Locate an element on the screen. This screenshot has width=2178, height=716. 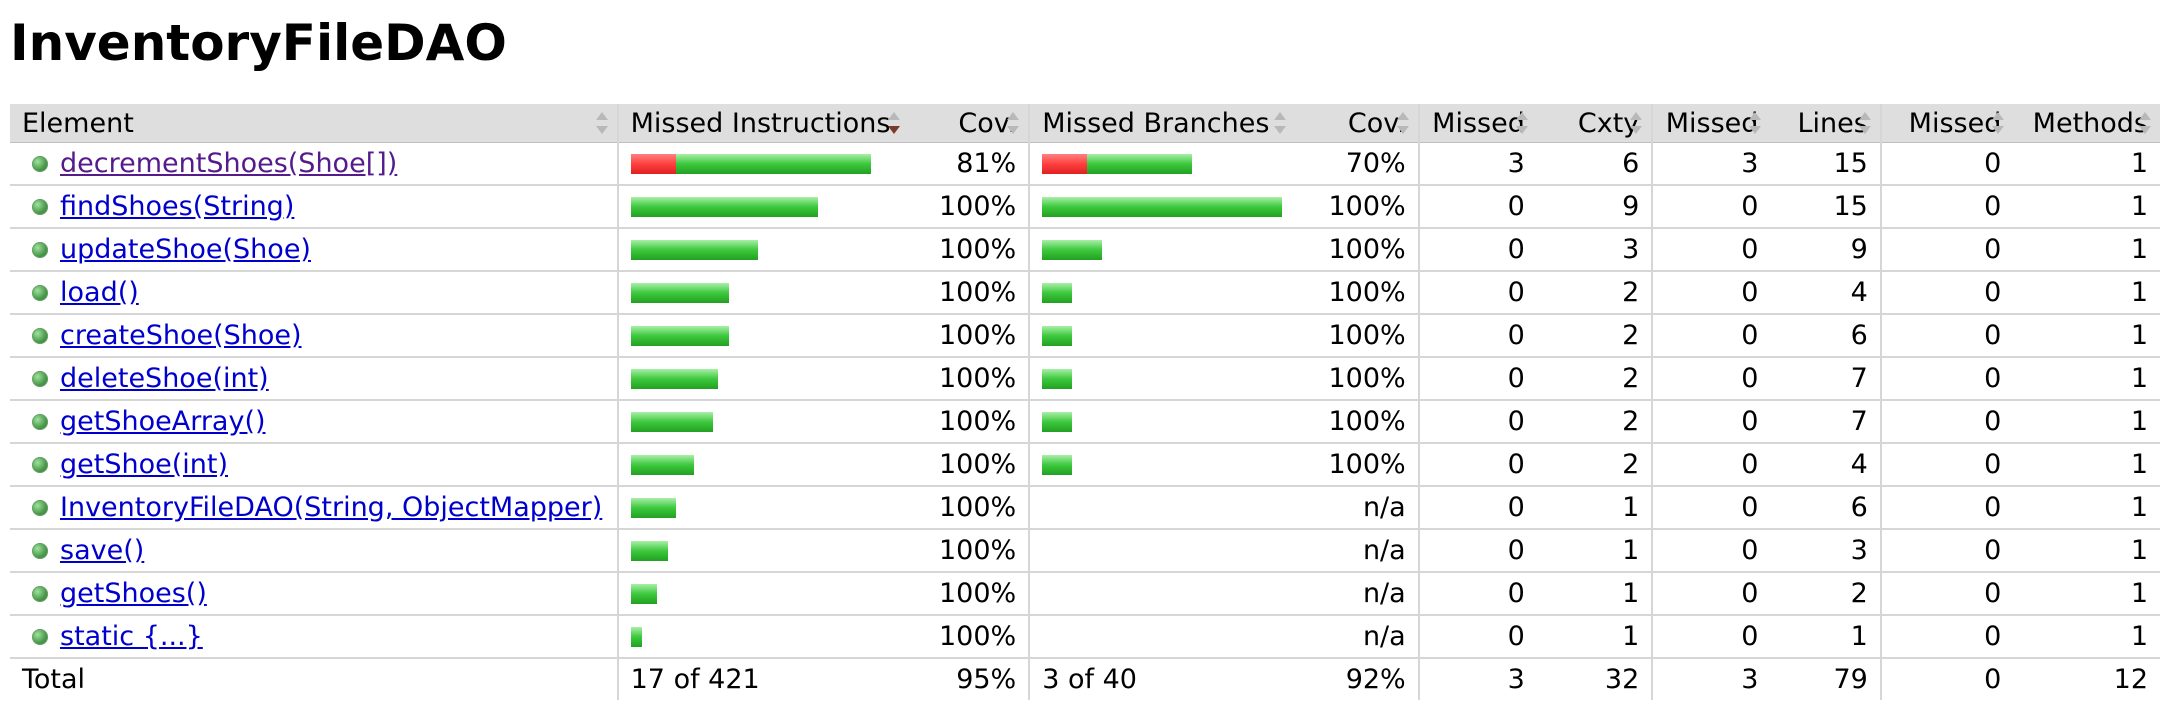
table-row: updateShoe(Shoe) 100% 100% 0 3 0 9 0 1 is located at coordinates (1085, 250).